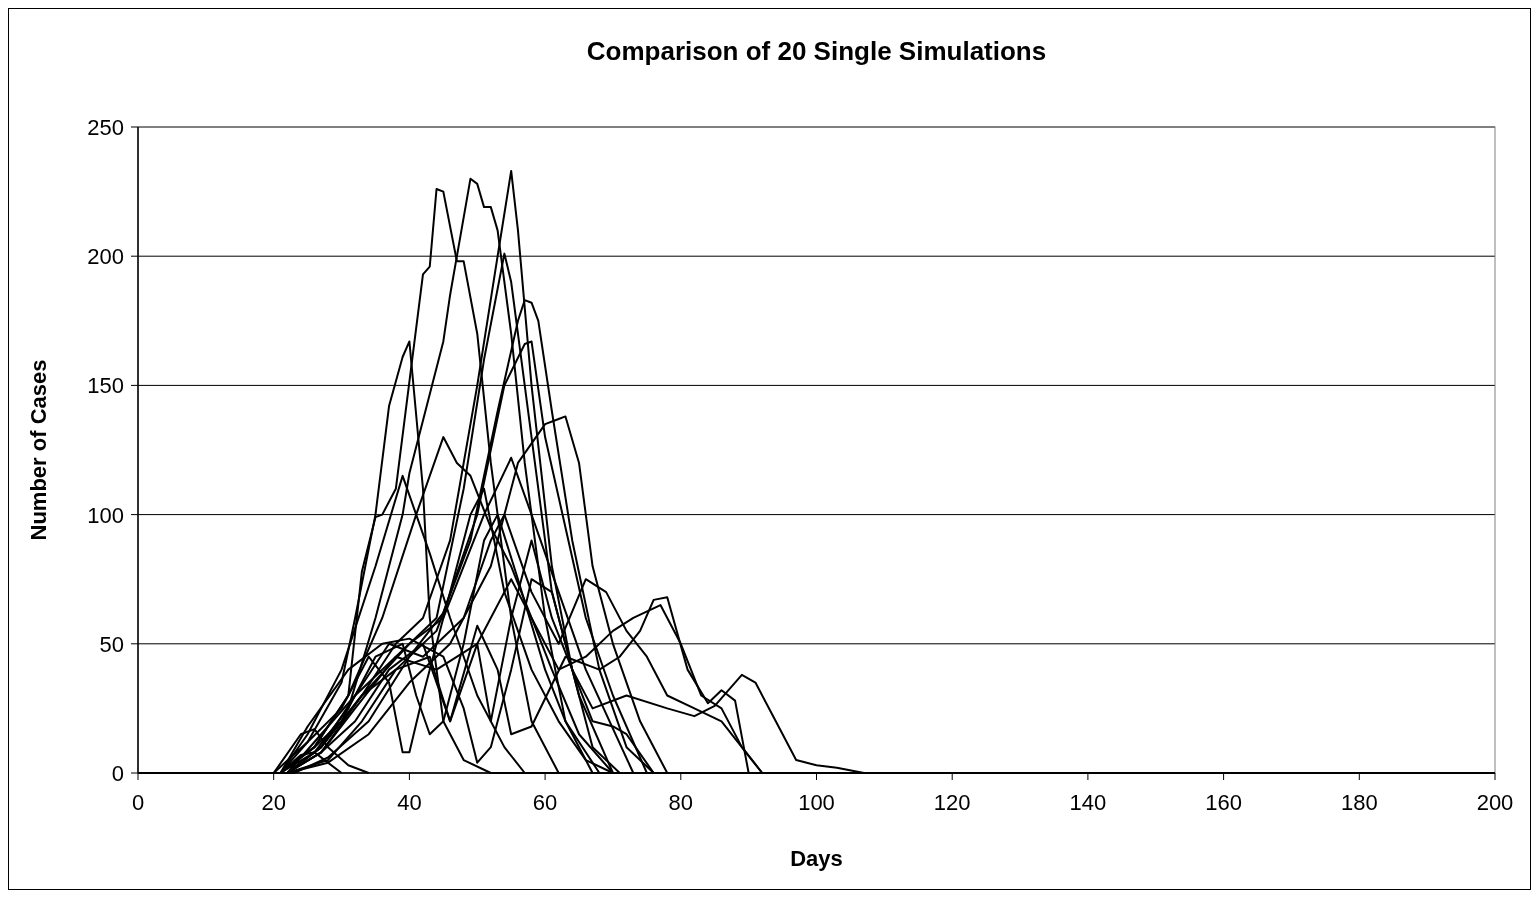 This screenshot has height=898, width=1539. Describe the element at coordinates (111, 644) in the screenshot. I see `y-tick-label: 50` at that location.